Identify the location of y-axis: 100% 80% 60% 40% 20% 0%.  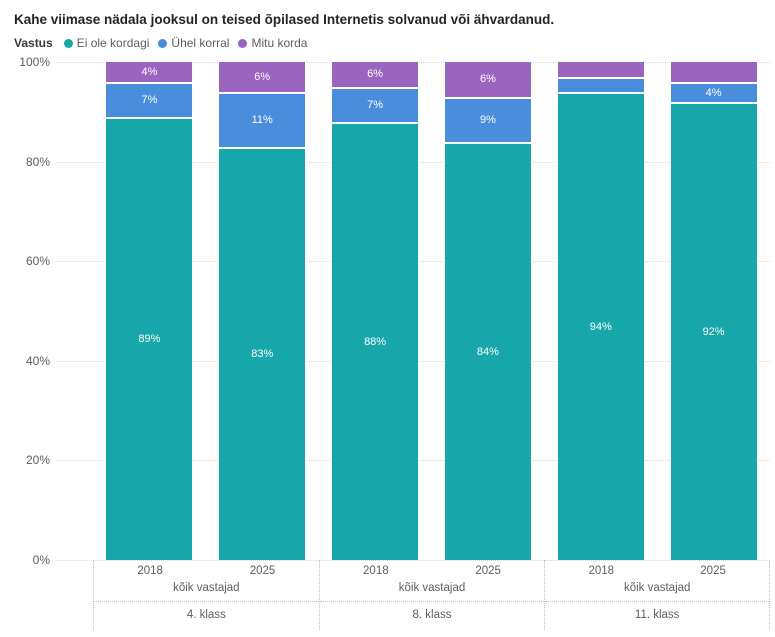
(25, 311).